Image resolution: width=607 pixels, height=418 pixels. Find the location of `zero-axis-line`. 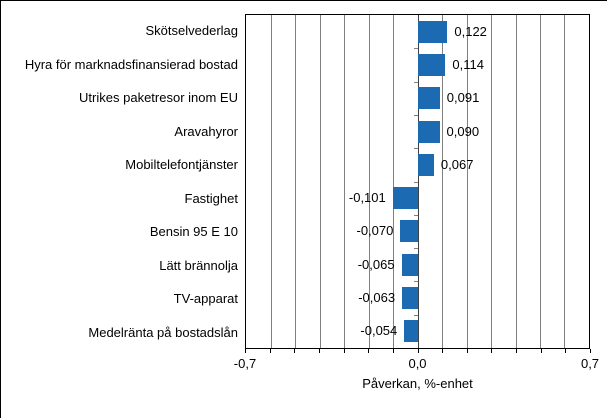

zero-axis-line is located at coordinates (418, 181).